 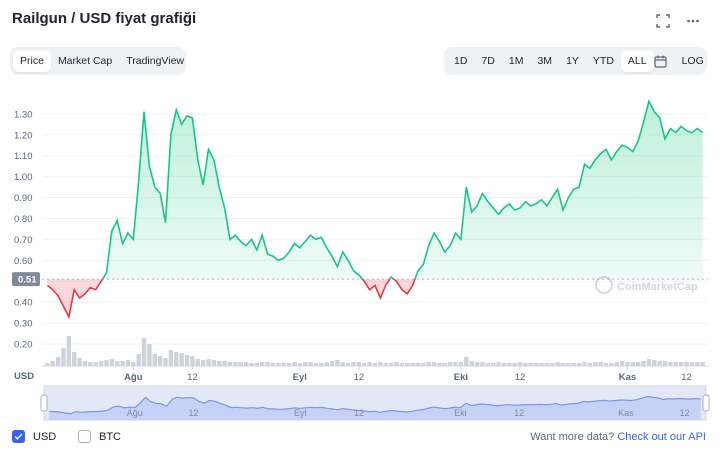 I want to click on range-1y: 1Y, so click(x=572, y=61).